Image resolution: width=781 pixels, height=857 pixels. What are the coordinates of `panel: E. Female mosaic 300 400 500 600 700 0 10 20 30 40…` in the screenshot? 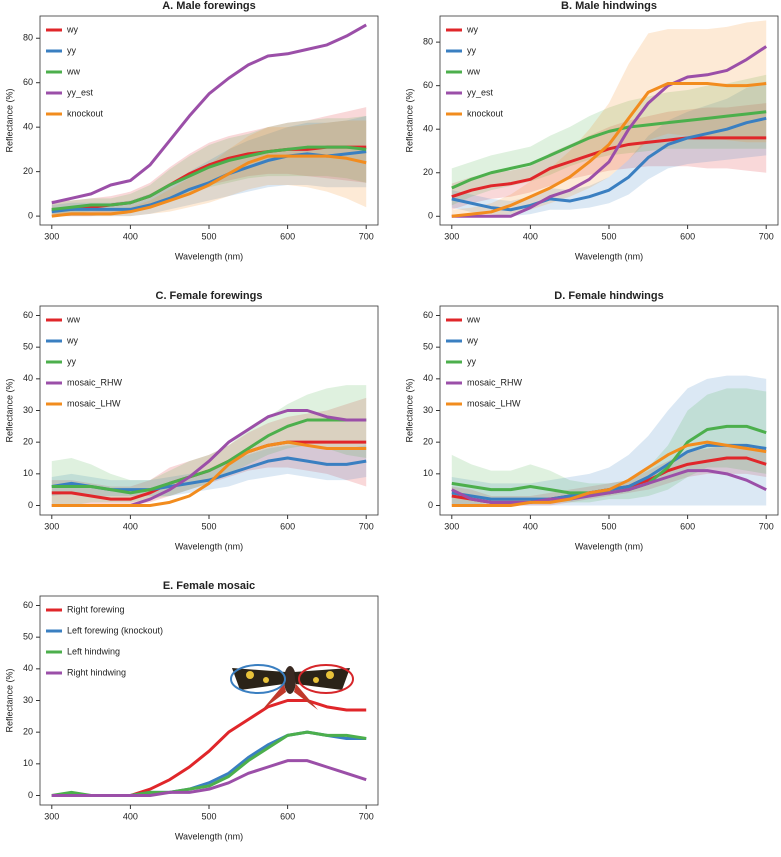 It's located at (191, 710).